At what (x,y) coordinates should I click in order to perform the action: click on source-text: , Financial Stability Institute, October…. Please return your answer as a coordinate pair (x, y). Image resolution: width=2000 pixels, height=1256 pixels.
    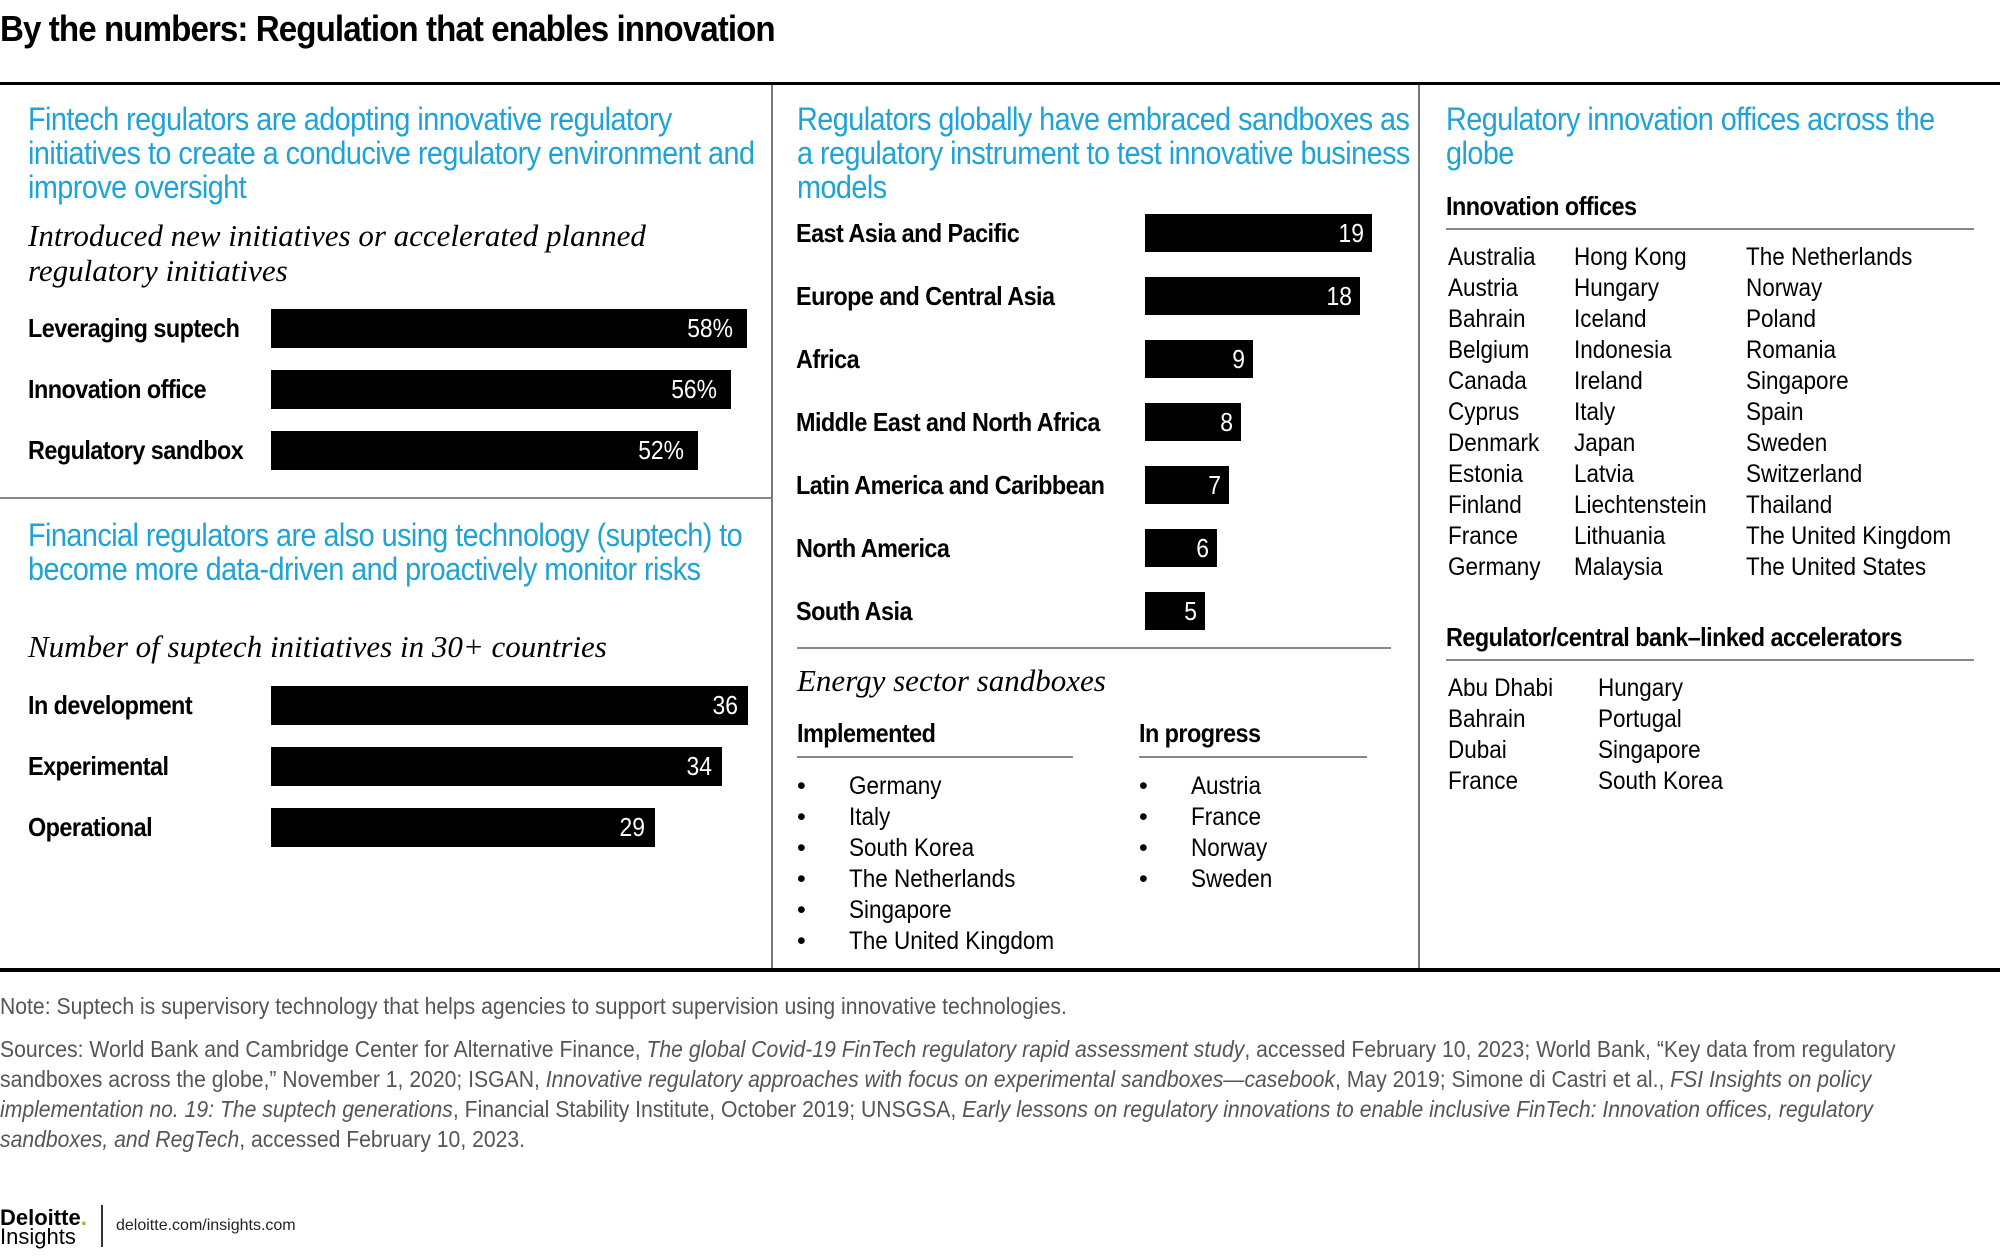
    Looking at the image, I should click on (707, 1109).